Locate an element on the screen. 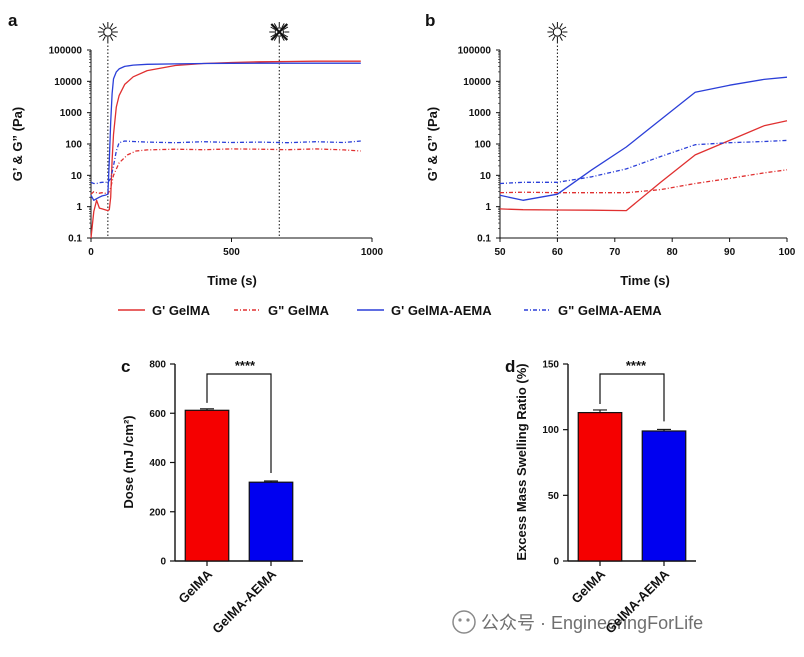 The height and width of the screenshot is (657, 804). chart-b-xtick-label: 50 is located at coordinates (500, 252).